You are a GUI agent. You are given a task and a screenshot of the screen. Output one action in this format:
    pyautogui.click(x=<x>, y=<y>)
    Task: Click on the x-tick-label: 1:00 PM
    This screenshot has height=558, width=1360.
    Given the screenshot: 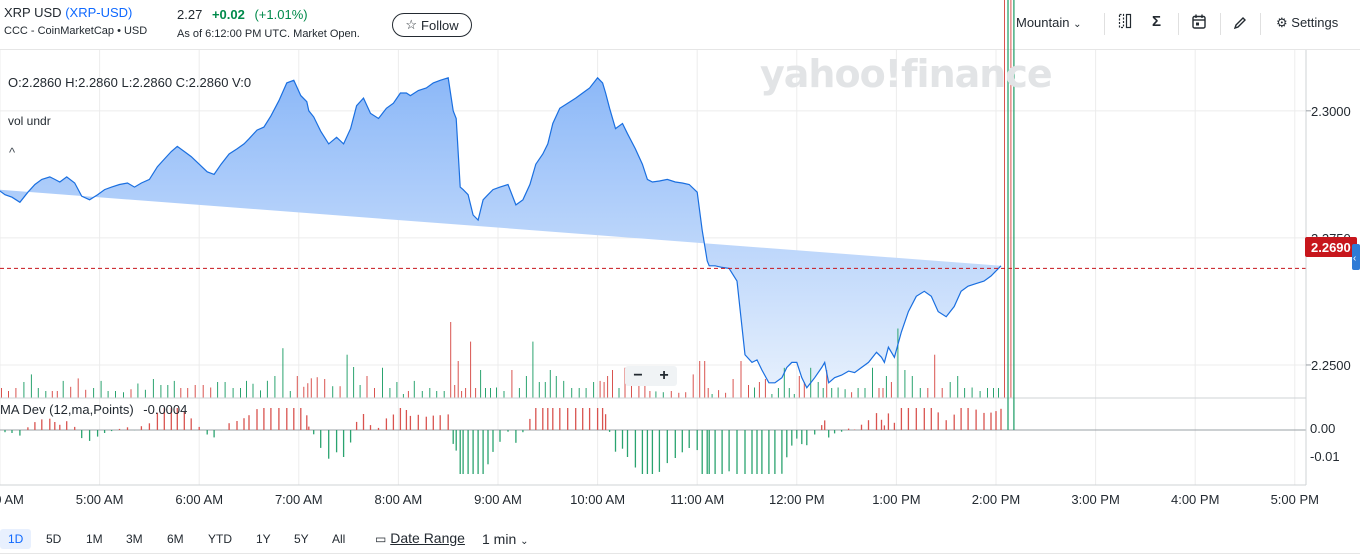 What is the action you would take?
    pyautogui.click(x=896, y=499)
    